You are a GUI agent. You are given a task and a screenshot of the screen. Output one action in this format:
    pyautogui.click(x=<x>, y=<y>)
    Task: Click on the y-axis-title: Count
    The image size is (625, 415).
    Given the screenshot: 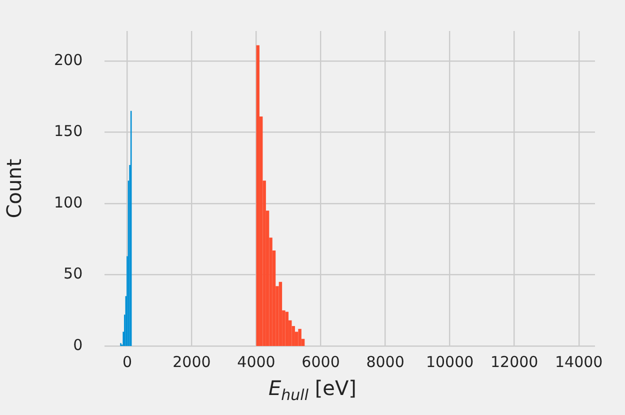 What is the action you would take?
    pyautogui.click(x=14, y=188)
    